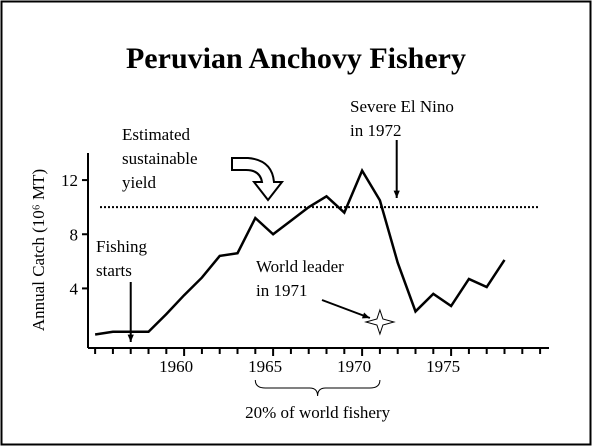  What do you see at coordinates (375, 130) in the screenshot?
I see `annotation: in 1972` at bounding box center [375, 130].